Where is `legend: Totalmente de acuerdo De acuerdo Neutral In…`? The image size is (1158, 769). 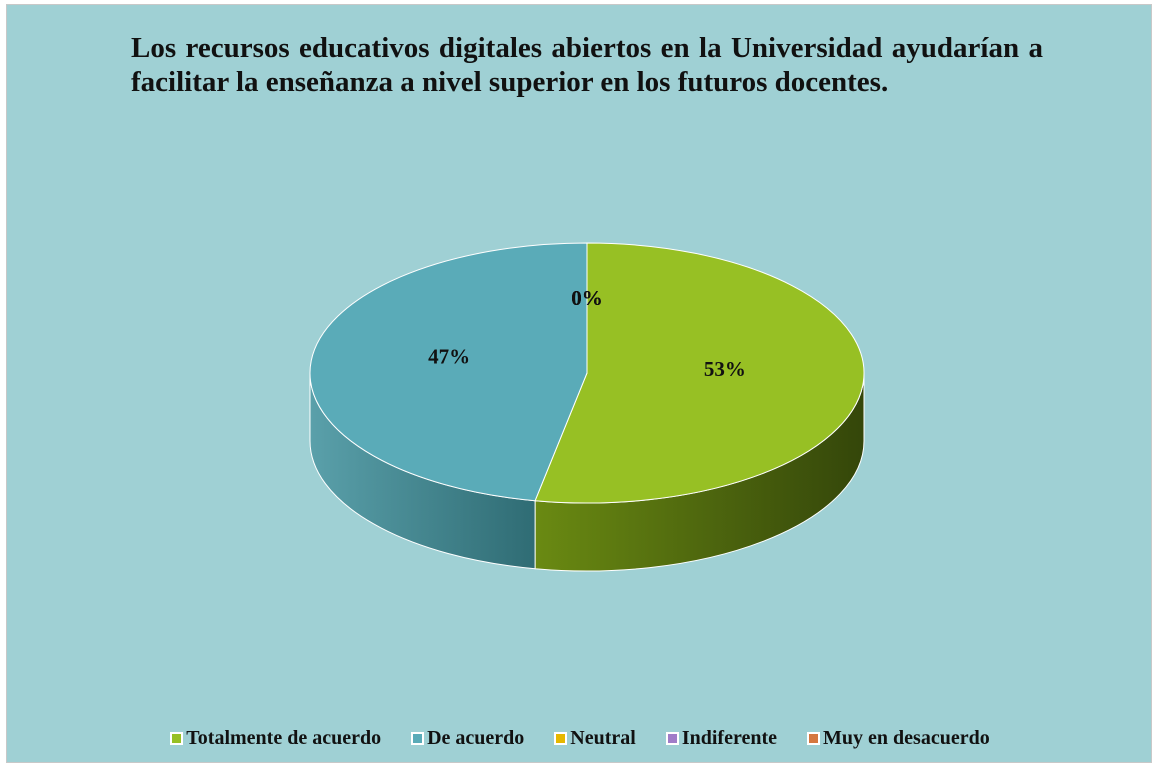 legend: Totalmente de acuerdo De acuerdo Neutral In… is located at coordinates (580, 738).